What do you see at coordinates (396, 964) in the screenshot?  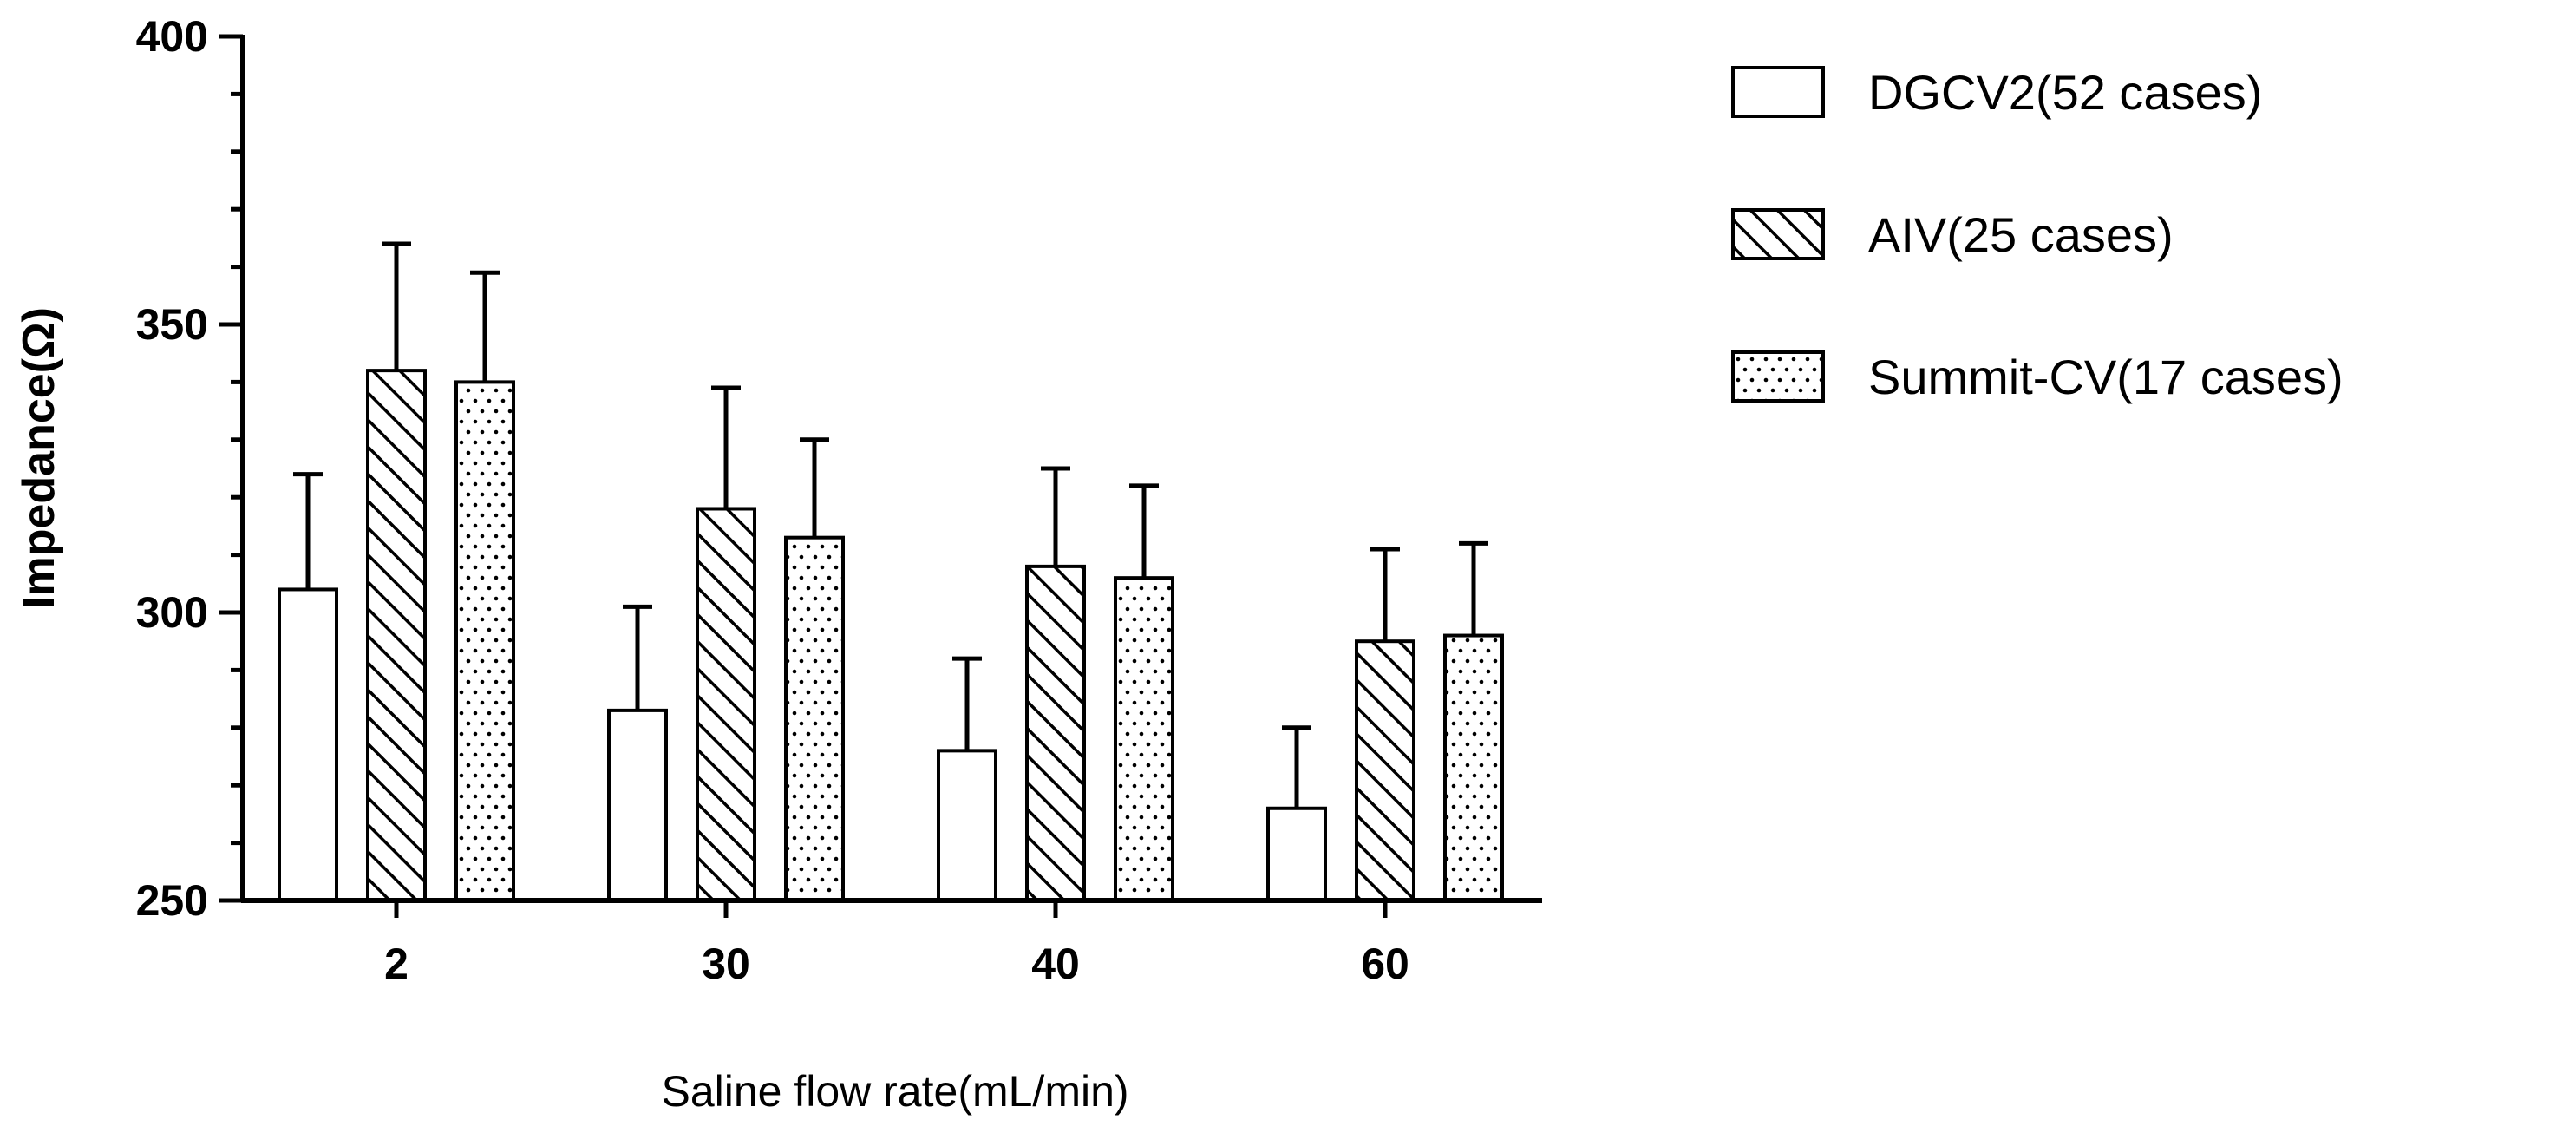 I see `x-tick-label: 2` at bounding box center [396, 964].